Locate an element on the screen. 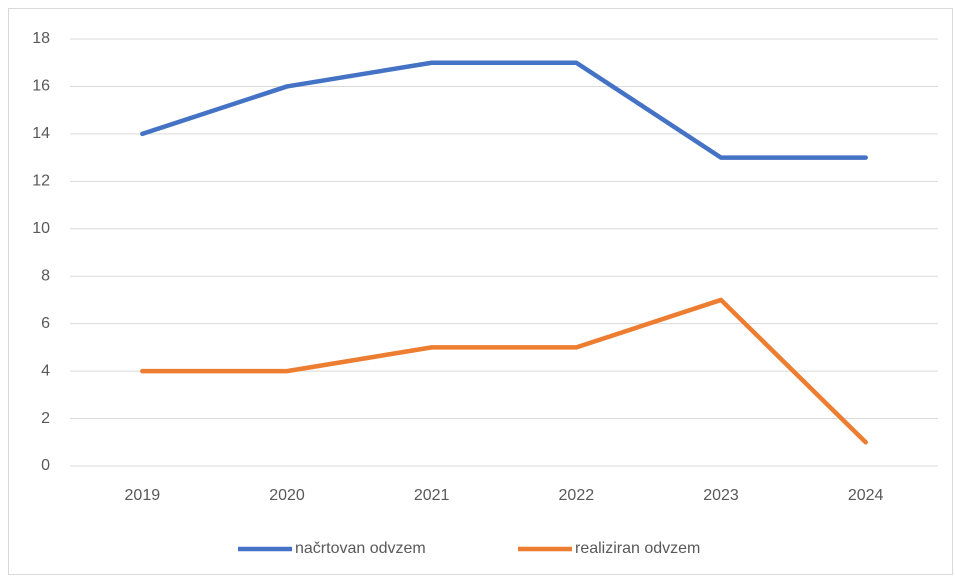 This screenshot has height=581, width=955. x-tick-label: 2024 is located at coordinates (866, 495).